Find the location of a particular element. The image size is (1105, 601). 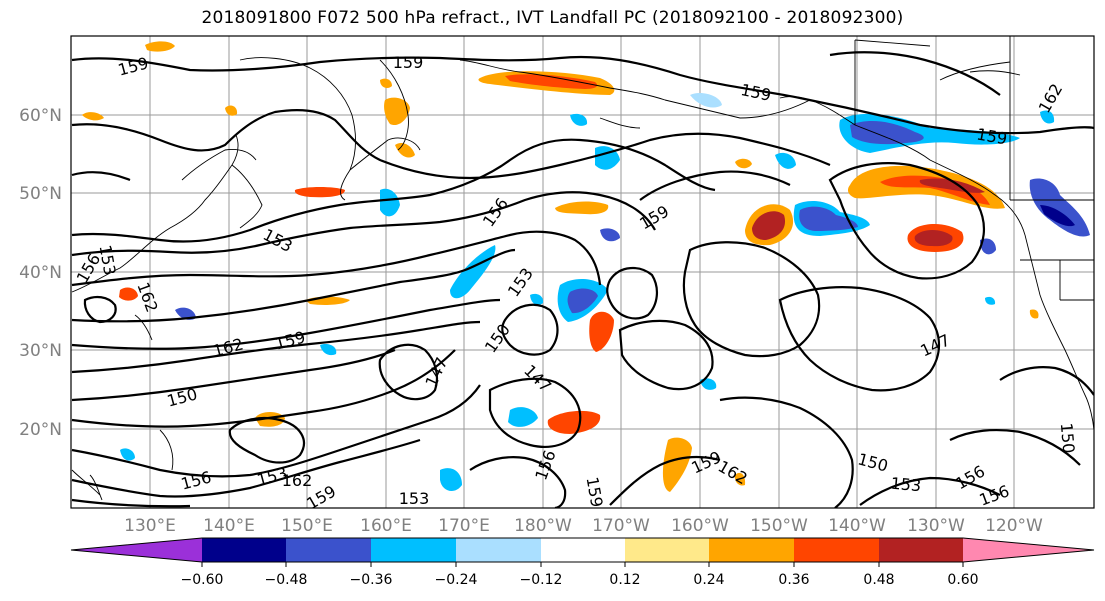

contour-label-text: 150 is located at coordinates (1068, 438).